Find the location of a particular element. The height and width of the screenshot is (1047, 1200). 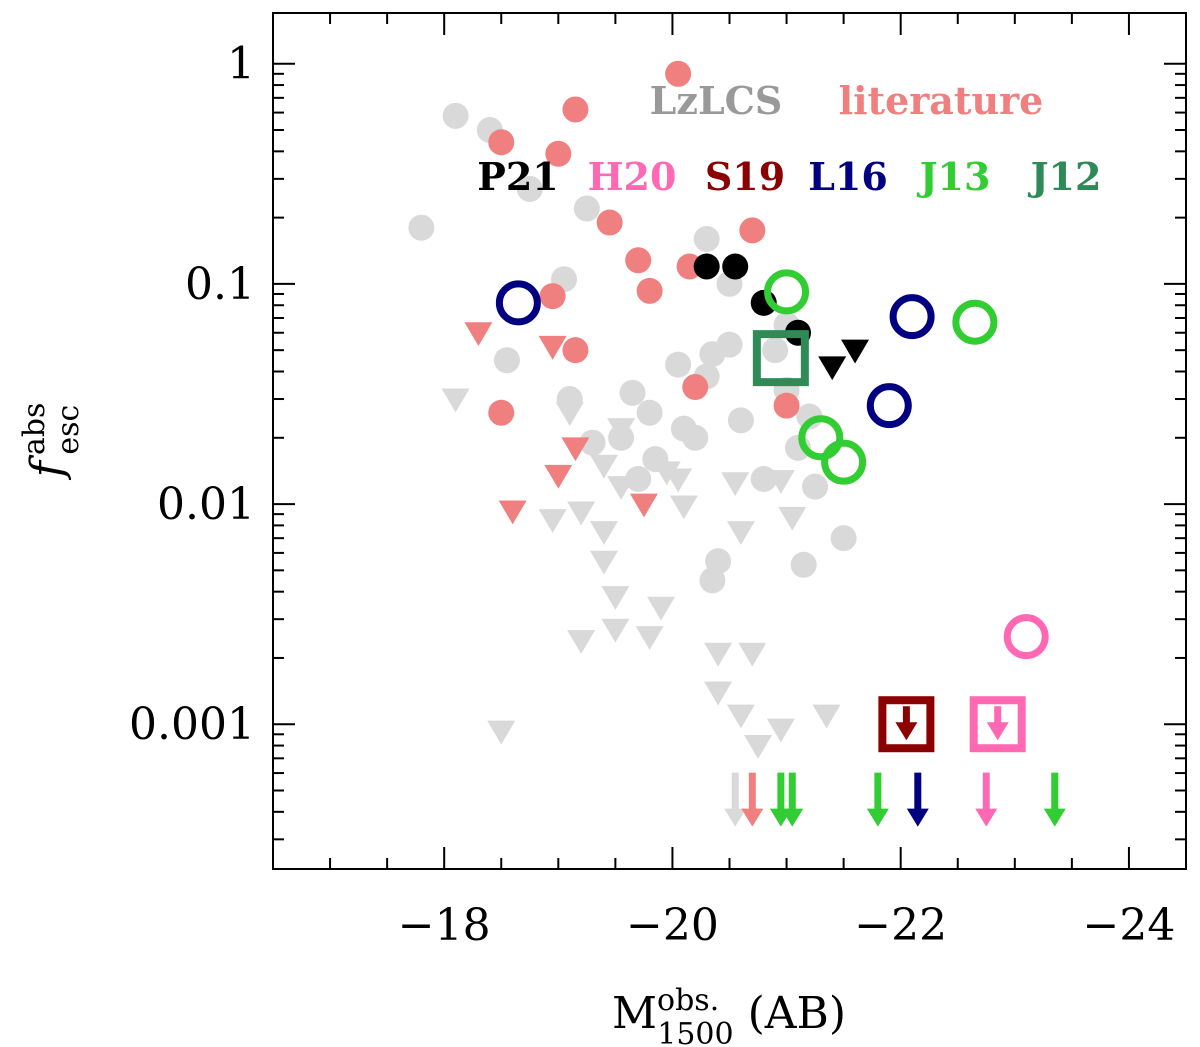

legend-label-s19: S19 is located at coordinates (745, 176).